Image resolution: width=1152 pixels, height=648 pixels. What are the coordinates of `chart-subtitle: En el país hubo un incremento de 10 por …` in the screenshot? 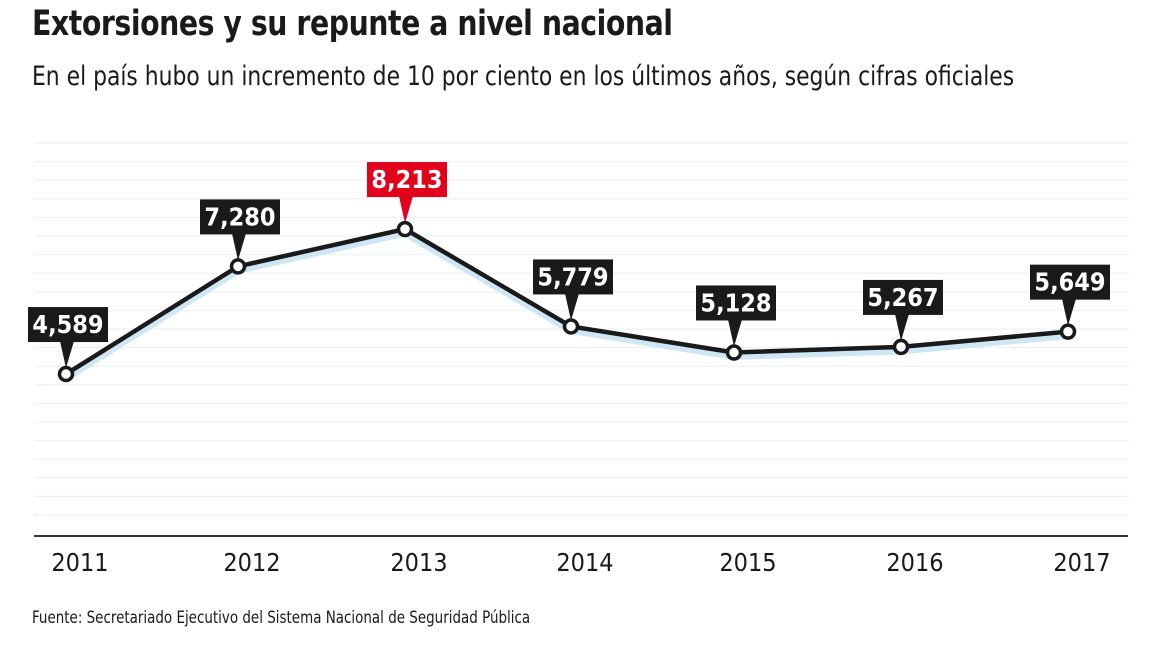 It's located at (523, 76).